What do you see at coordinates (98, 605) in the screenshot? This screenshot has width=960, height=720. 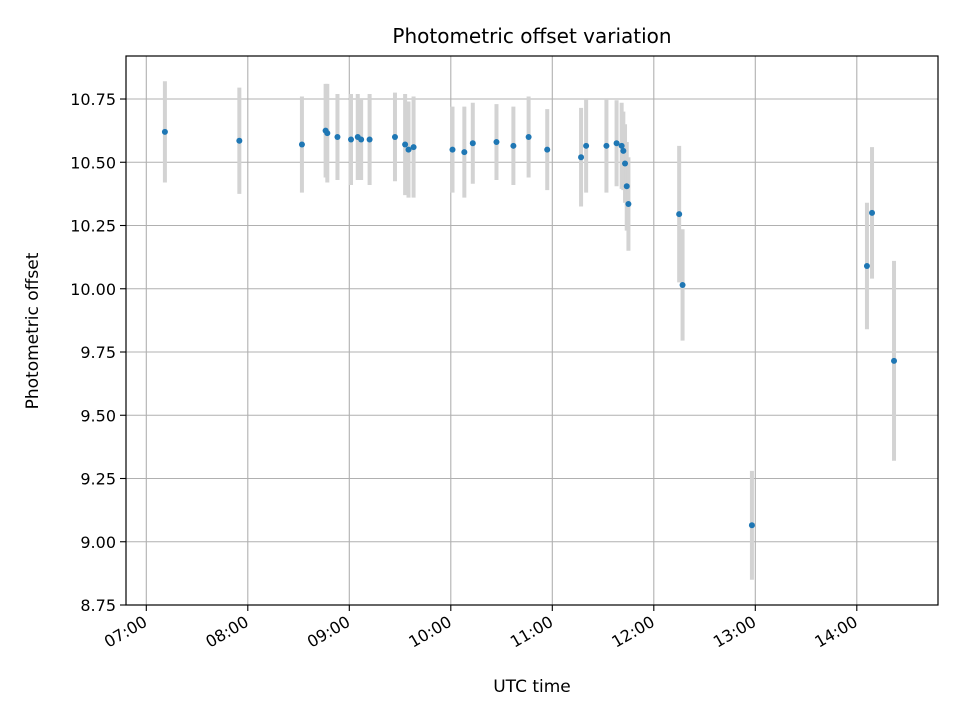 I see `y-tick-label: 8.75` at bounding box center [98, 605].